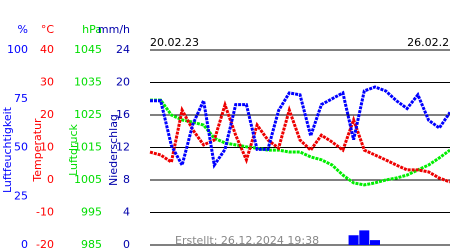 This screenshot has width=450, height=250. I want to click on y-tick-label: 12, so click(123, 147).